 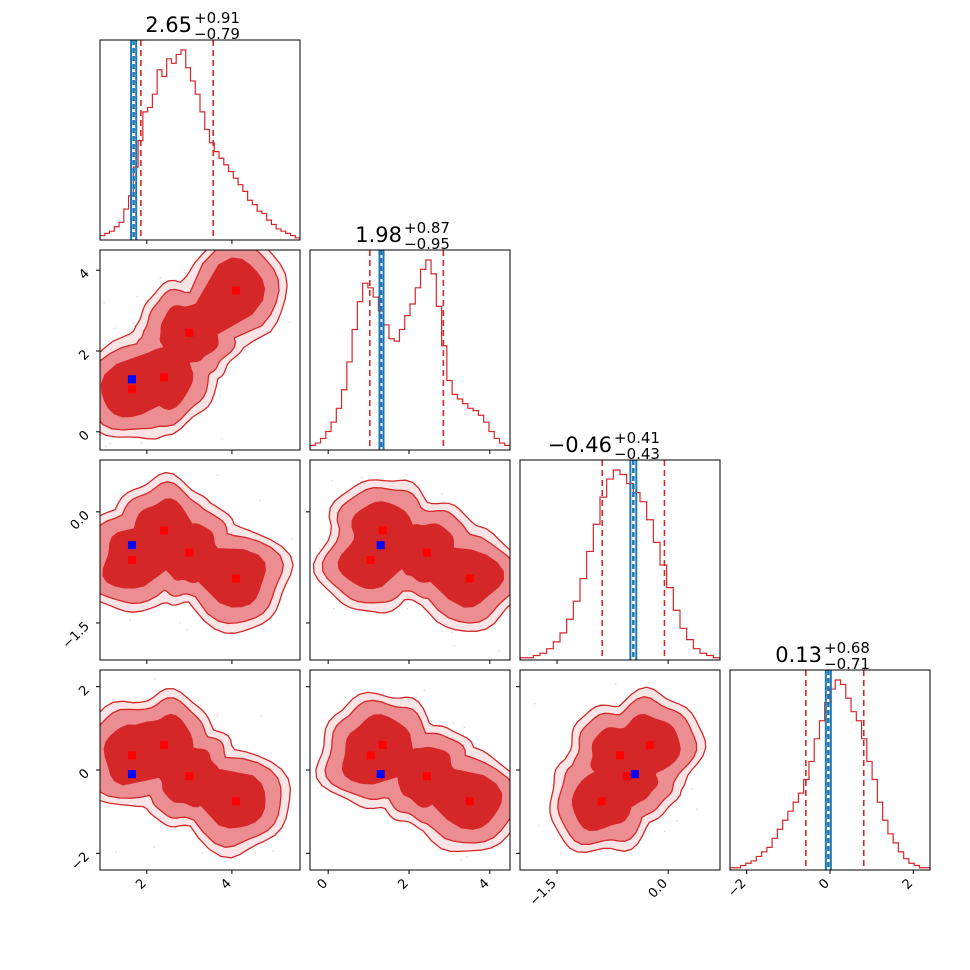 I want to click on y-tick-label: −1.5, so click(x=76, y=635).